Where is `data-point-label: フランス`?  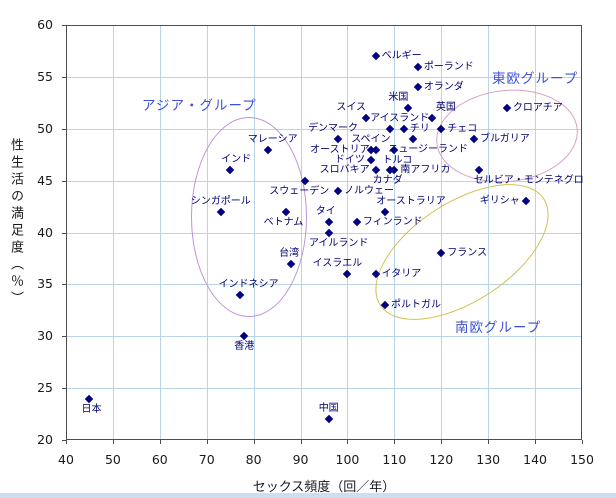 data-point-label: フランス is located at coordinates (467, 253).